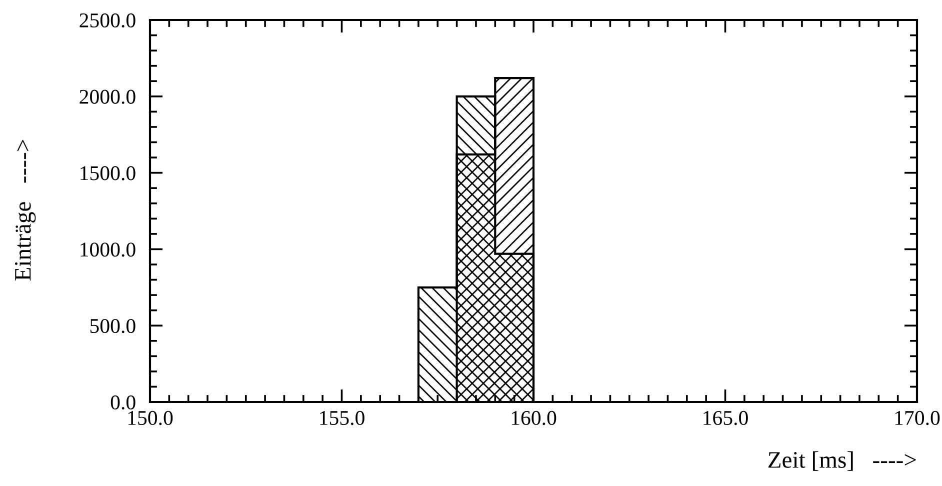 The width and height of the screenshot is (942, 486). What do you see at coordinates (842, 461) in the screenshot?
I see `x-axis-title: Zeit [ms] ---->` at bounding box center [842, 461].